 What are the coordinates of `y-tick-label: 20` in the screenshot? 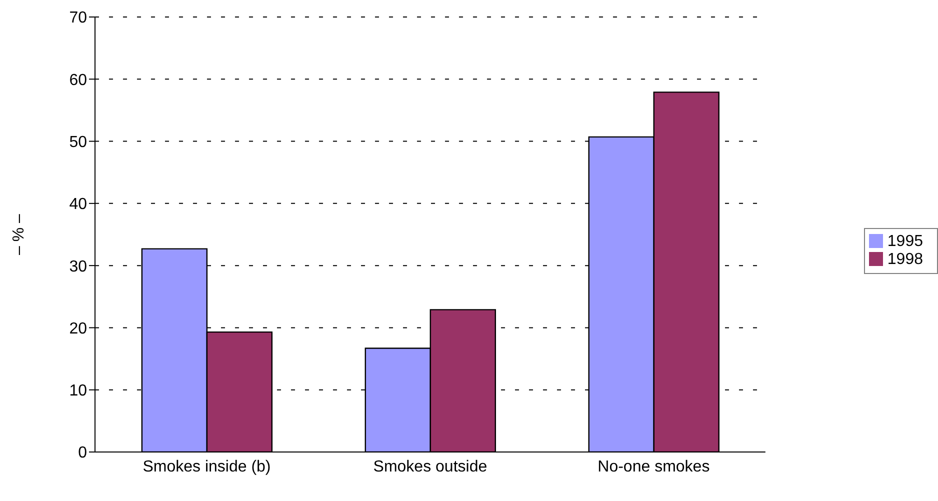 It's located at (78, 329).